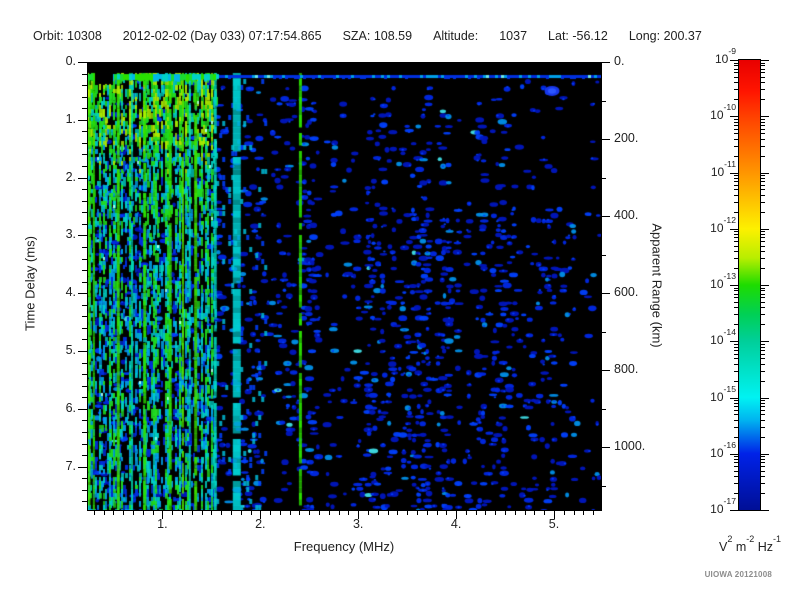 The image size is (800, 600). Describe the element at coordinates (70, 176) in the screenshot. I see `y-tick-label: 2.` at that location.